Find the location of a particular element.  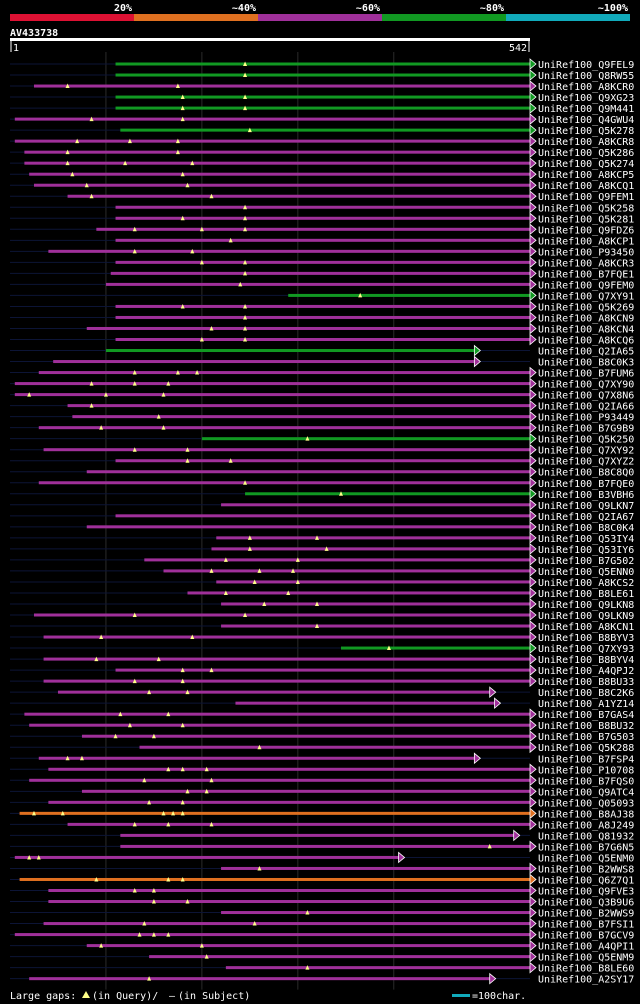

hit-label: UniRef100_B7GAS4 is located at coordinates (586, 715).